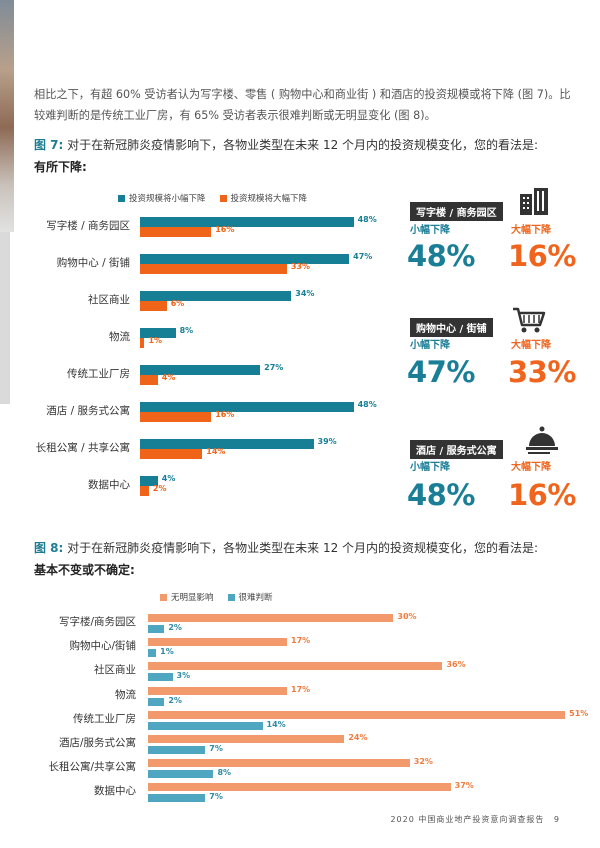  Describe the element at coordinates (475, 819) in the screenshot. I see `page-footer: 2020 中国商业地产投资意向调查报告 9` at that location.